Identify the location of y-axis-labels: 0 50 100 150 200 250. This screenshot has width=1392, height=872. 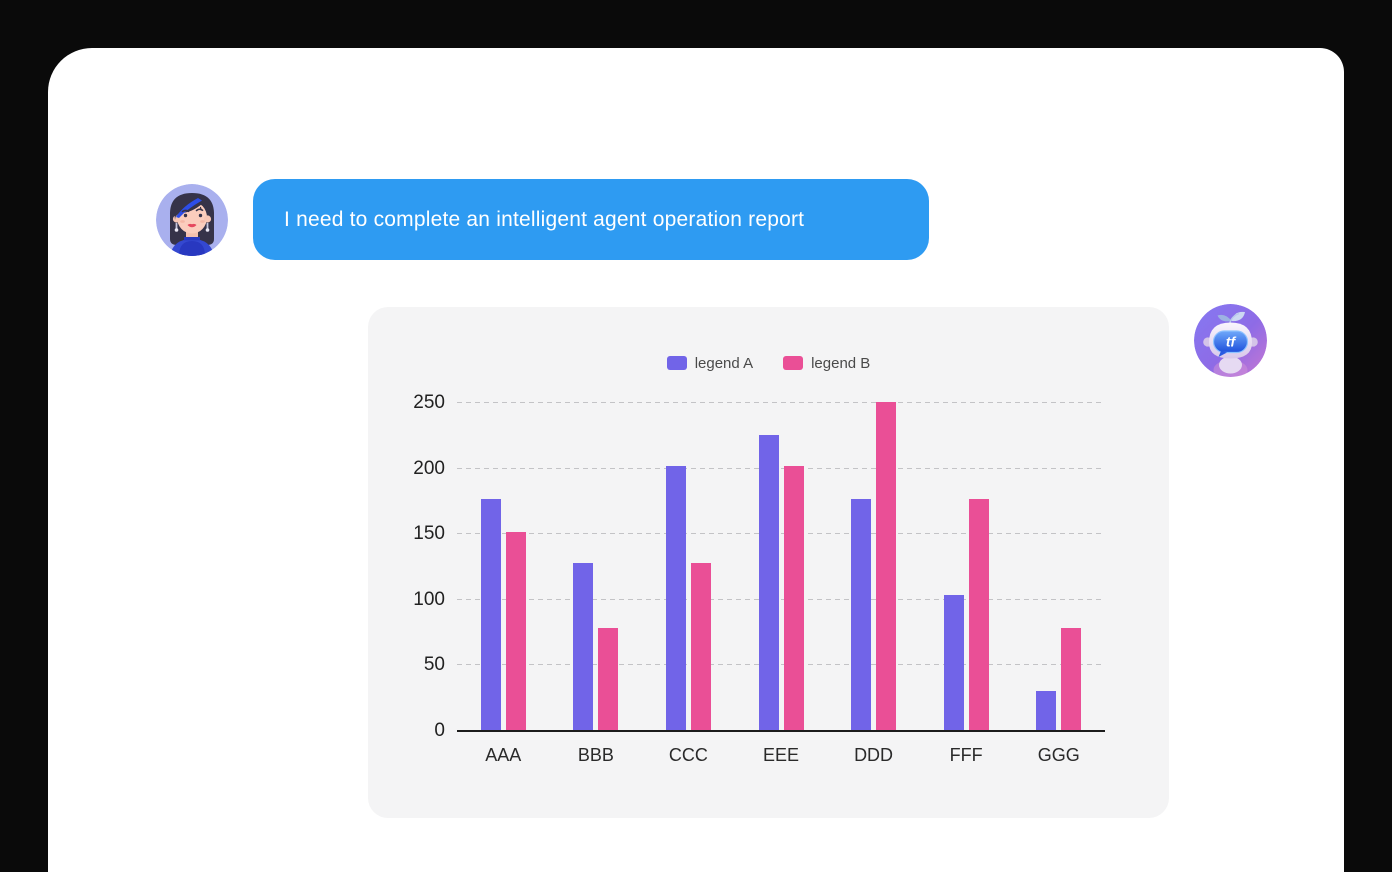
(406, 566).